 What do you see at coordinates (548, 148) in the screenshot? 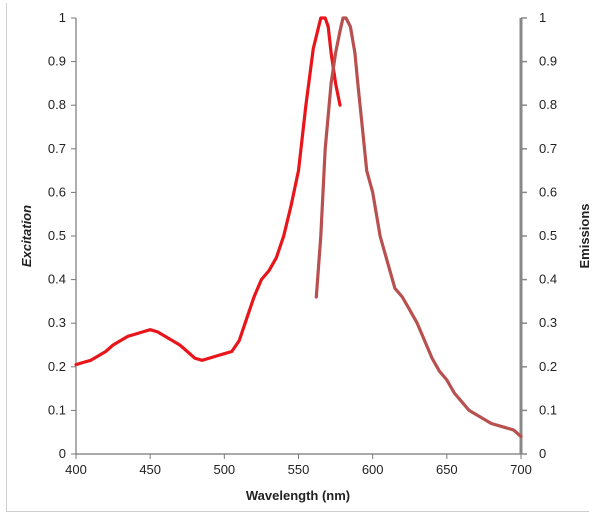
I see `y-right-tick-label: 0.7` at bounding box center [548, 148].